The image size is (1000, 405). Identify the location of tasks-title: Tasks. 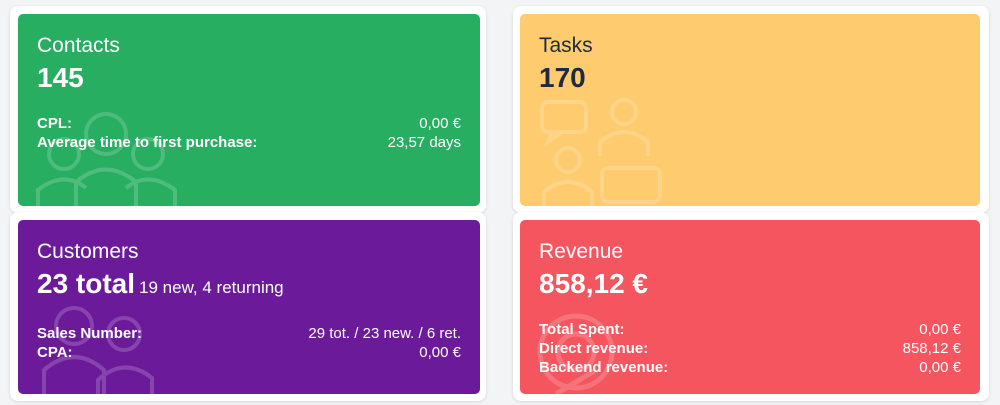
(566, 45).